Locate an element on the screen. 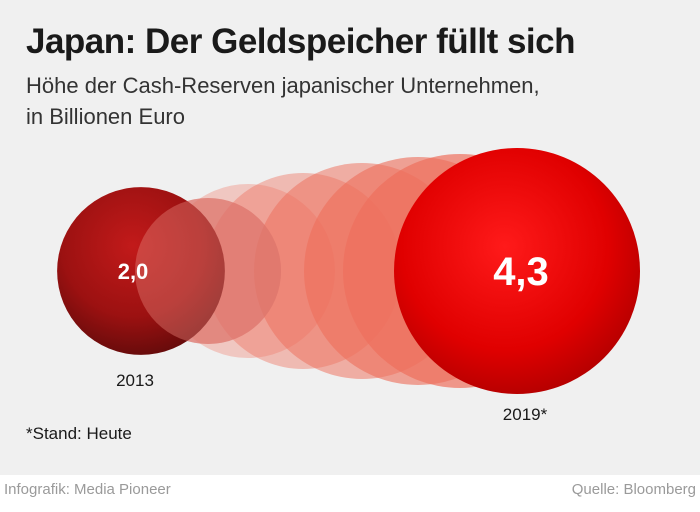  bubble-overlap is located at coordinates (208, 271).